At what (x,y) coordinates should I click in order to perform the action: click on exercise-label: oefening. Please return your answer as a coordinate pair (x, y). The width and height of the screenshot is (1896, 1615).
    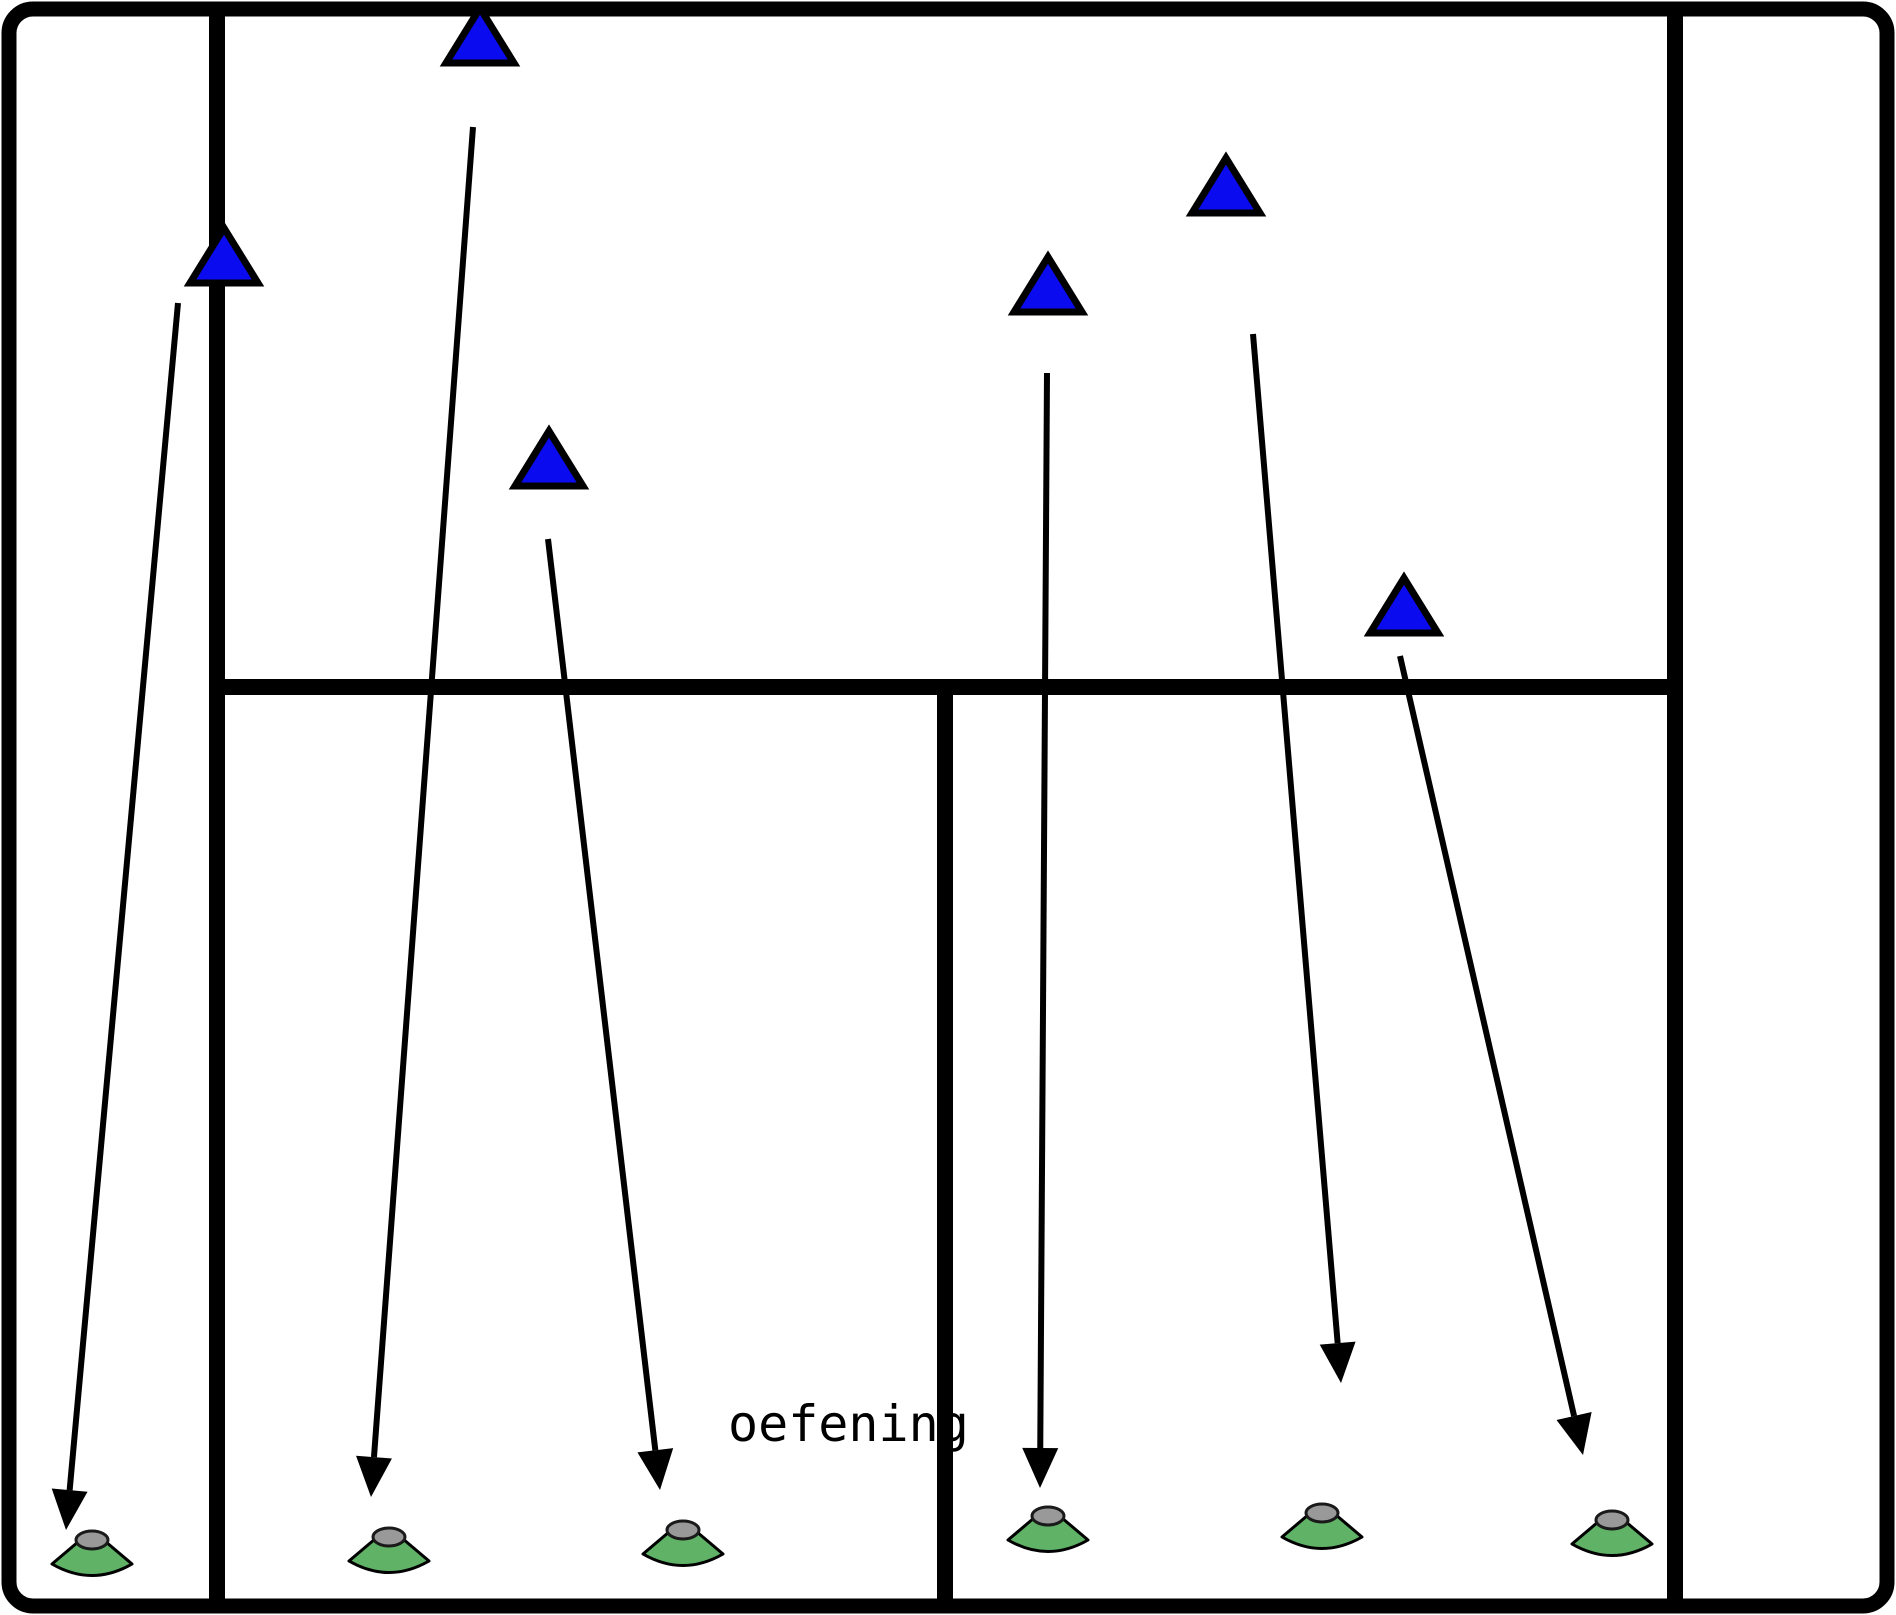
    Looking at the image, I should click on (848, 1424).